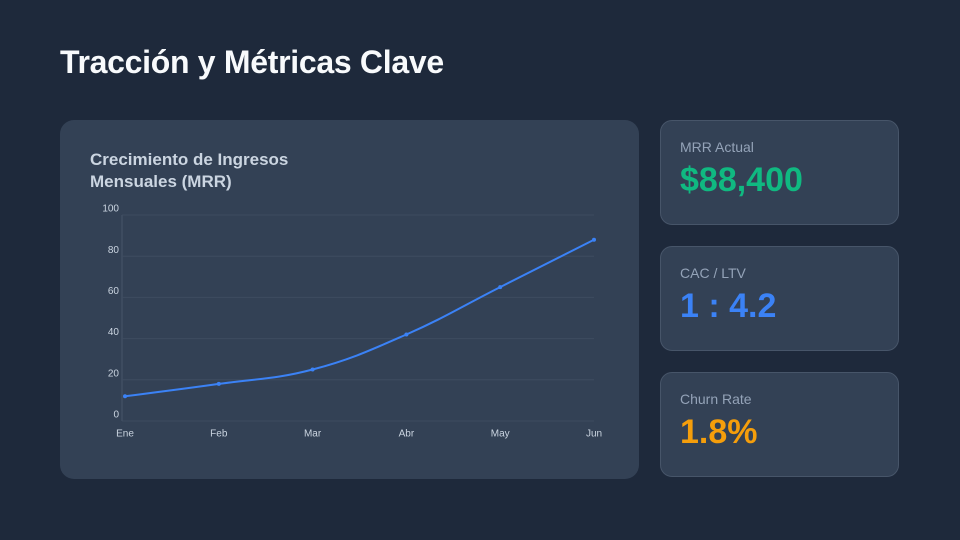  Describe the element at coordinates (779, 424) in the screenshot. I see `metric-card: Churn Rate 1.8%` at that location.